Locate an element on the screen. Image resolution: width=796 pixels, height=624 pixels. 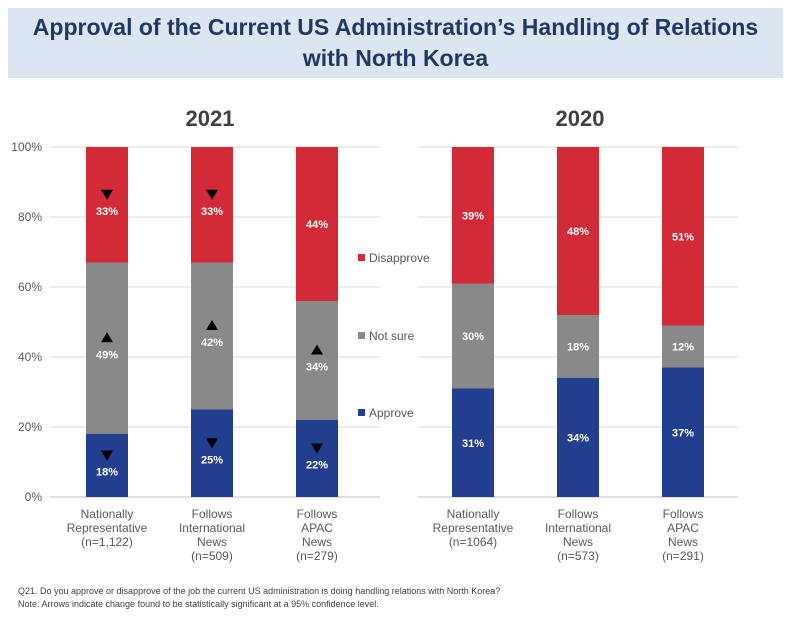
data-label: 30% is located at coordinates (473, 337).